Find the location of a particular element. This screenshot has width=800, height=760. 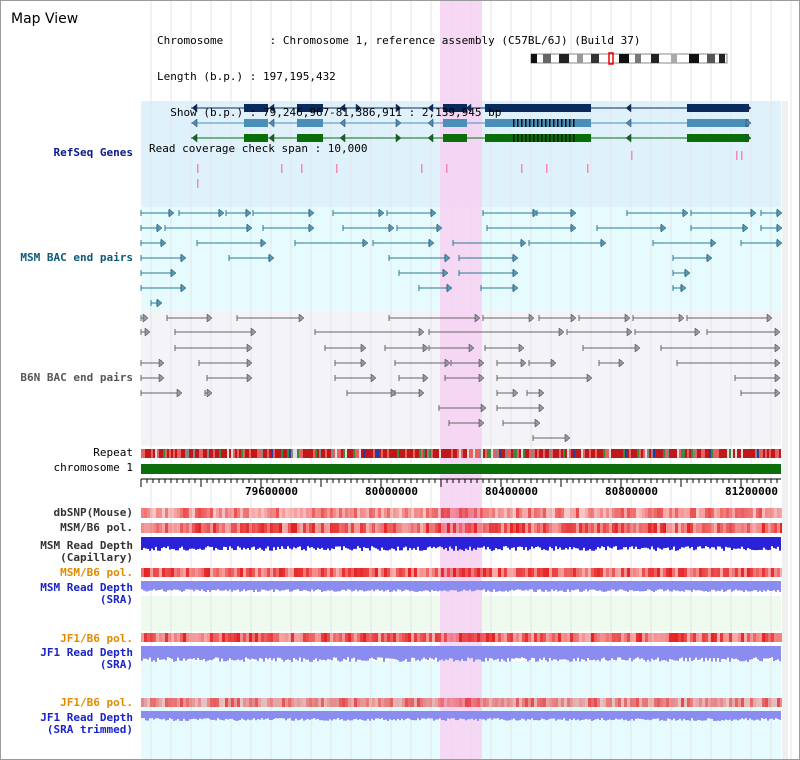

msm-bac-label: MSM BAC end pairs is located at coordinates (76, 257).